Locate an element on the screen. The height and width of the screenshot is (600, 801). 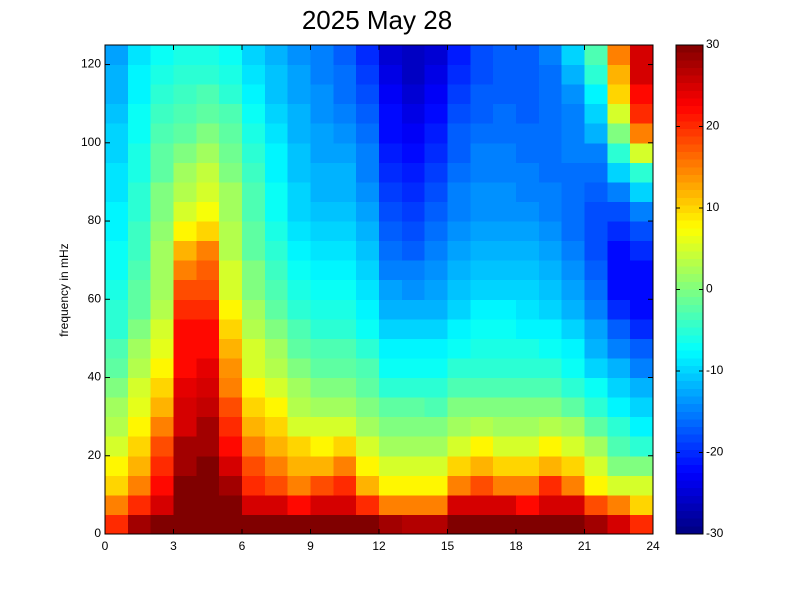
colorbar-tick-label: 20 is located at coordinates (713, 126).